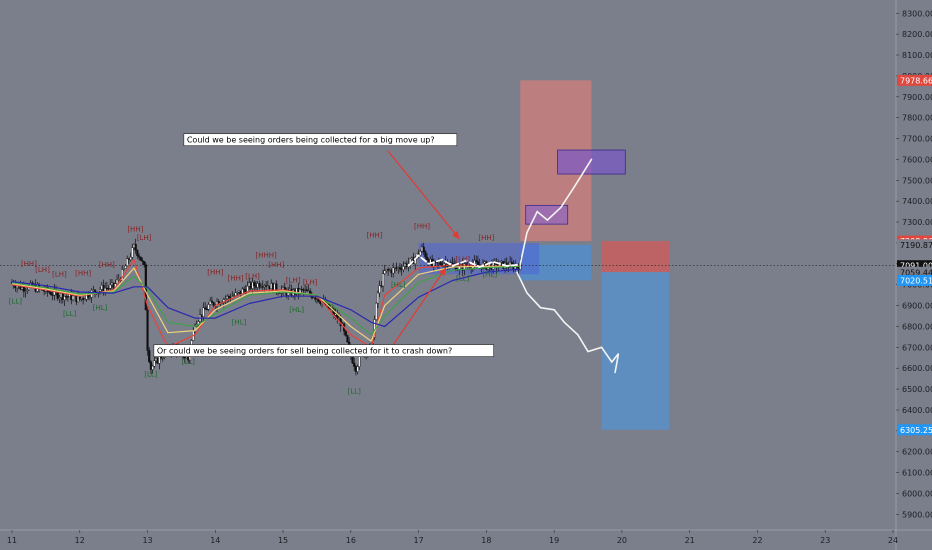 Image resolution: width=932 pixels, height=550 pixels. I want to click on price-tag-label: 7020.51, so click(916, 280).